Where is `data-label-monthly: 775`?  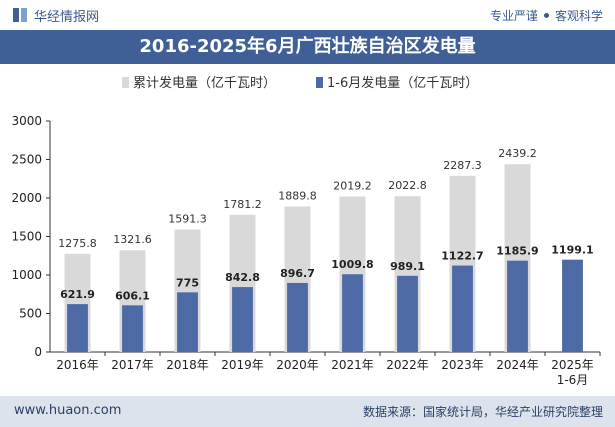
data-label-monthly: 775 is located at coordinates (187, 282).